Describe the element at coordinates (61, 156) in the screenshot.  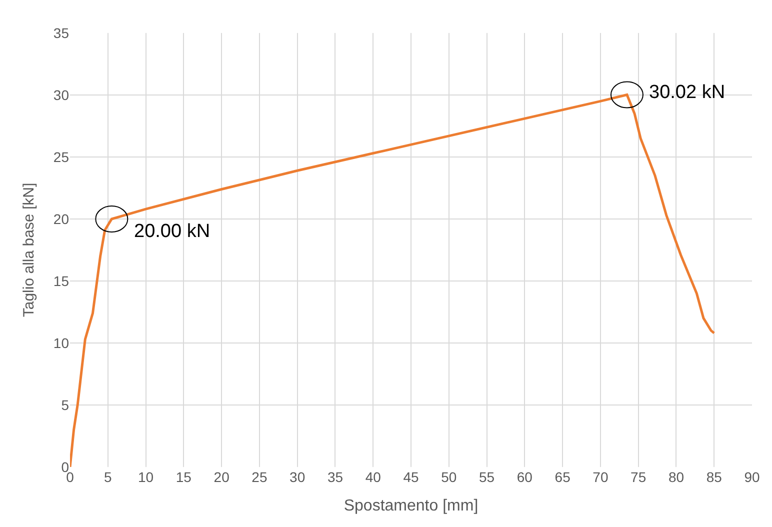
I see `y-tick-label: 25` at that location.